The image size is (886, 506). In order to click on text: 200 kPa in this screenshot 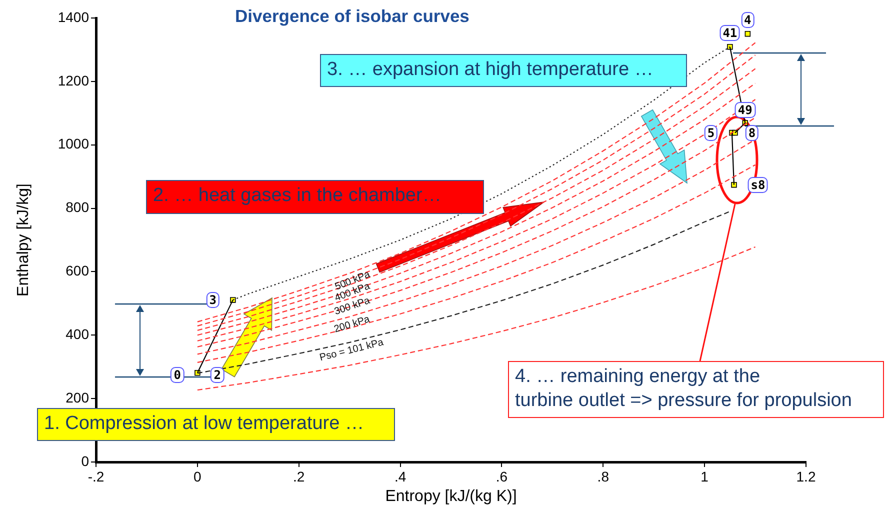, I will do `click(352, 325)`.